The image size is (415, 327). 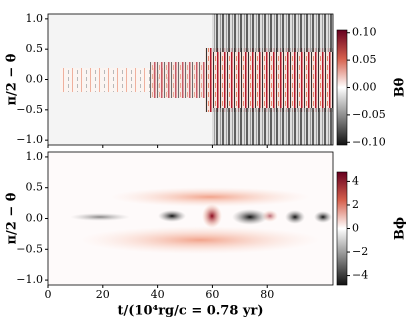 What do you see at coordinates (369, 114) in the screenshot?
I see `colorbar-tick-label: −0.05` at bounding box center [369, 114].